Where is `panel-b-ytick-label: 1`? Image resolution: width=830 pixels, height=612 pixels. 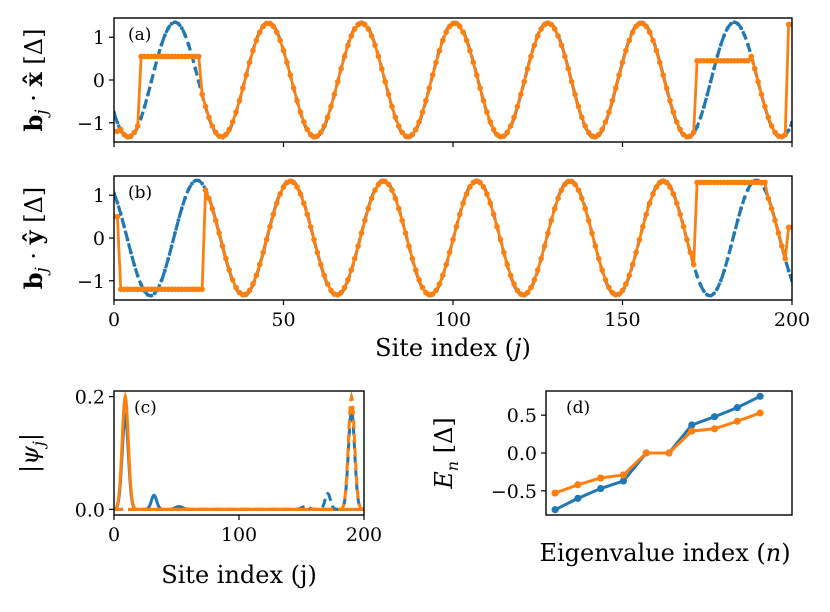
panel-b-ytick-label: 1 is located at coordinates (99, 196).